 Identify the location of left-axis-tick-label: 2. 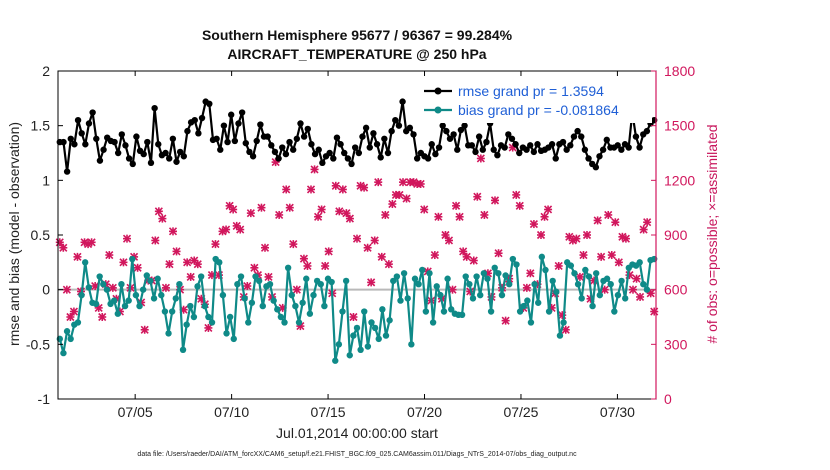
(46, 71).